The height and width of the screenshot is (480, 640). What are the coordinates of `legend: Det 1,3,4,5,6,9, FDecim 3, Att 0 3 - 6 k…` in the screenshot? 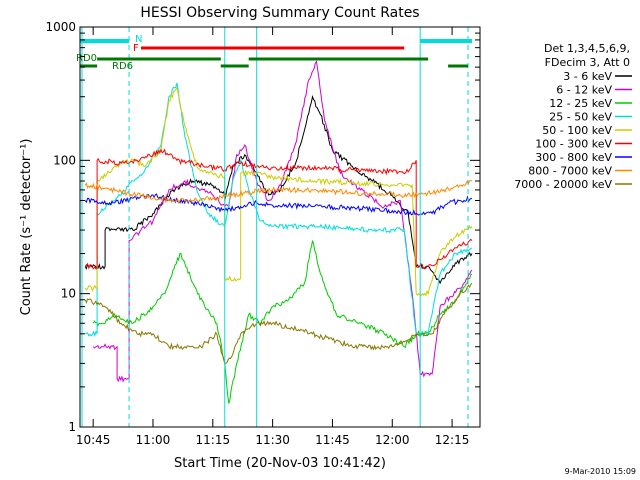 It's located at (573, 116).